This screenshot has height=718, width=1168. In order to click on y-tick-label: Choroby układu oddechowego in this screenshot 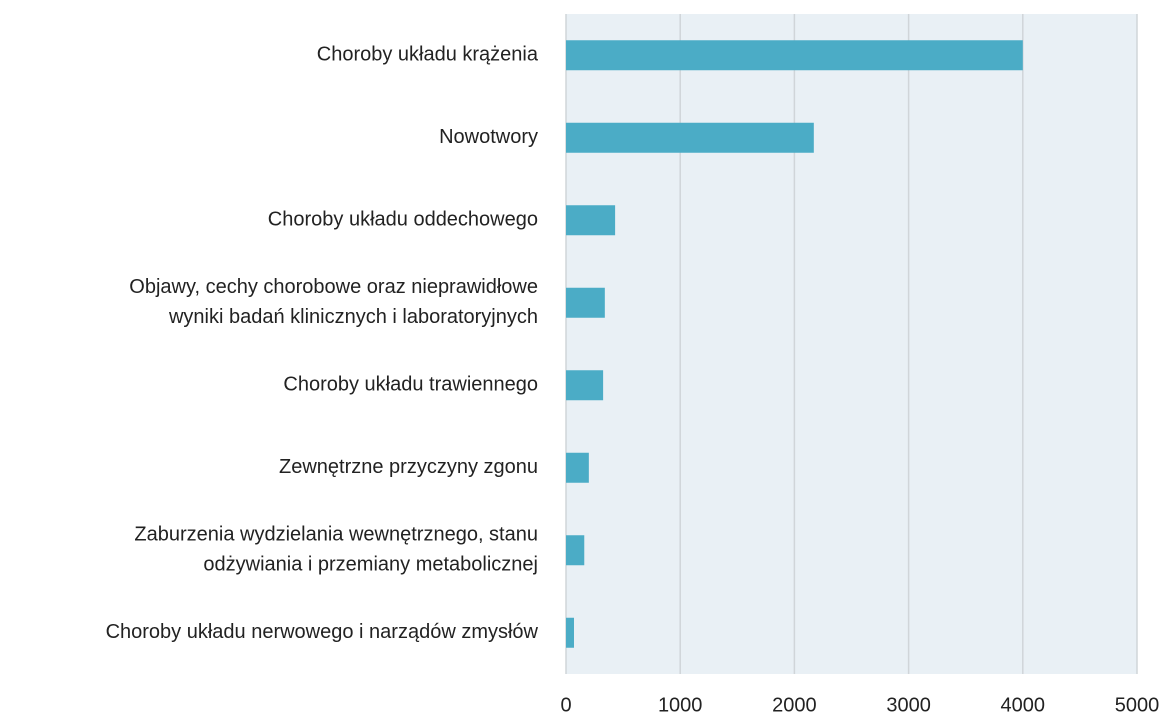, I will do `click(403, 220)`.